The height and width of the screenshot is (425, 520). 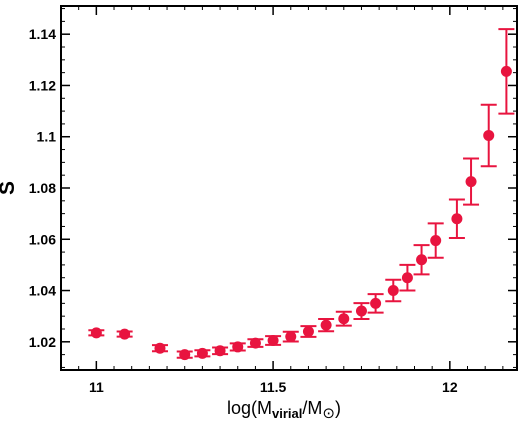 I want to click on y-tick-label: 1.1, so click(x=47, y=137).